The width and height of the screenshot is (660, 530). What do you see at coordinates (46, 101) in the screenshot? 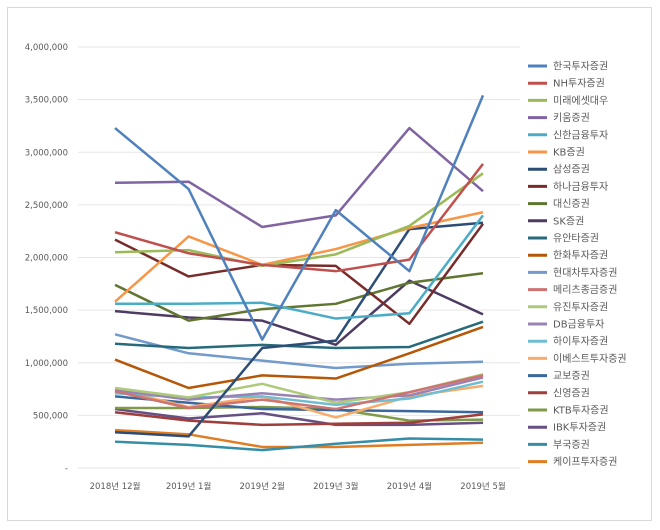
I see `y-tick-label: 3,500,000` at bounding box center [46, 101].